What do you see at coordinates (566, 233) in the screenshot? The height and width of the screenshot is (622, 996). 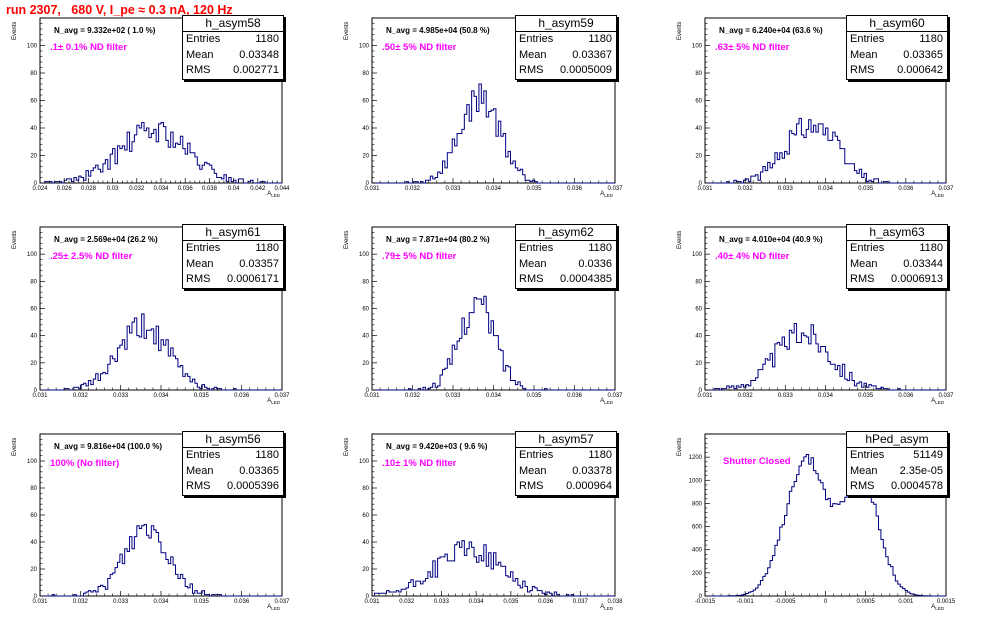 I see `stats-histogram-name: h_asym62` at bounding box center [566, 233].